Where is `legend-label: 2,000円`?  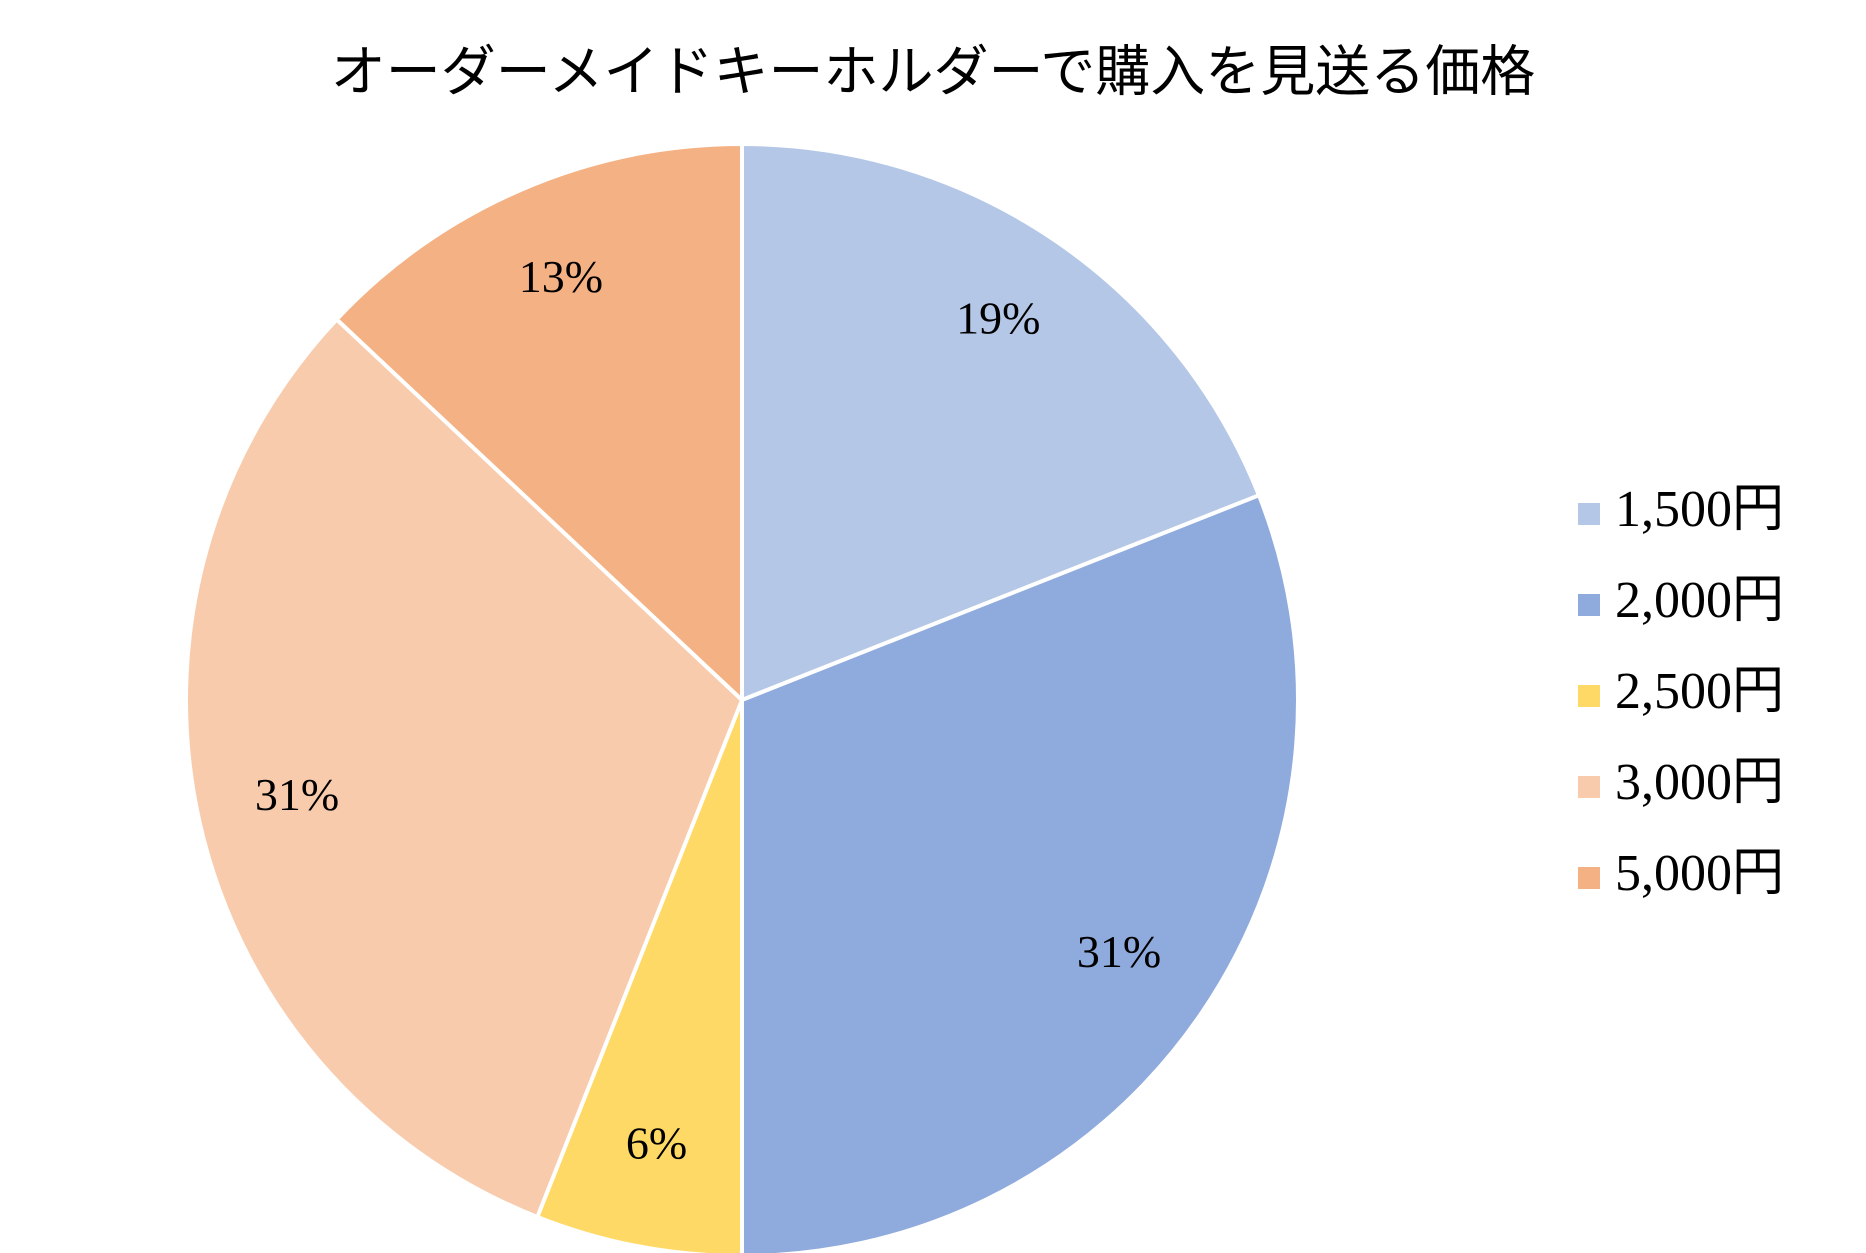 legend-label: 2,000円 is located at coordinates (1699, 600).